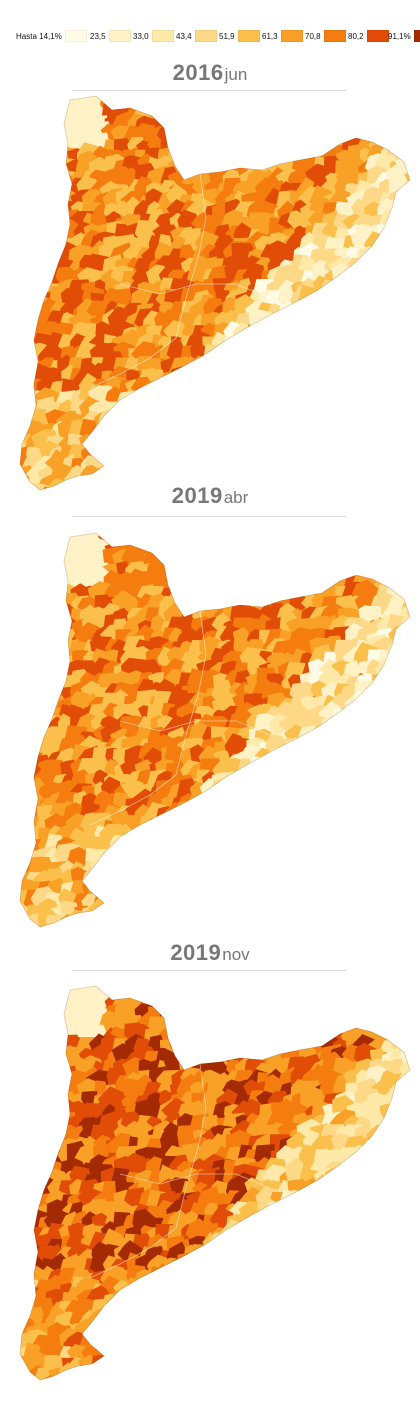 This screenshot has height=1403, width=420. What do you see at coordinates (235, 954) in the screenshot?
I see `panel-month: nov` at bounding box center [235, 954].